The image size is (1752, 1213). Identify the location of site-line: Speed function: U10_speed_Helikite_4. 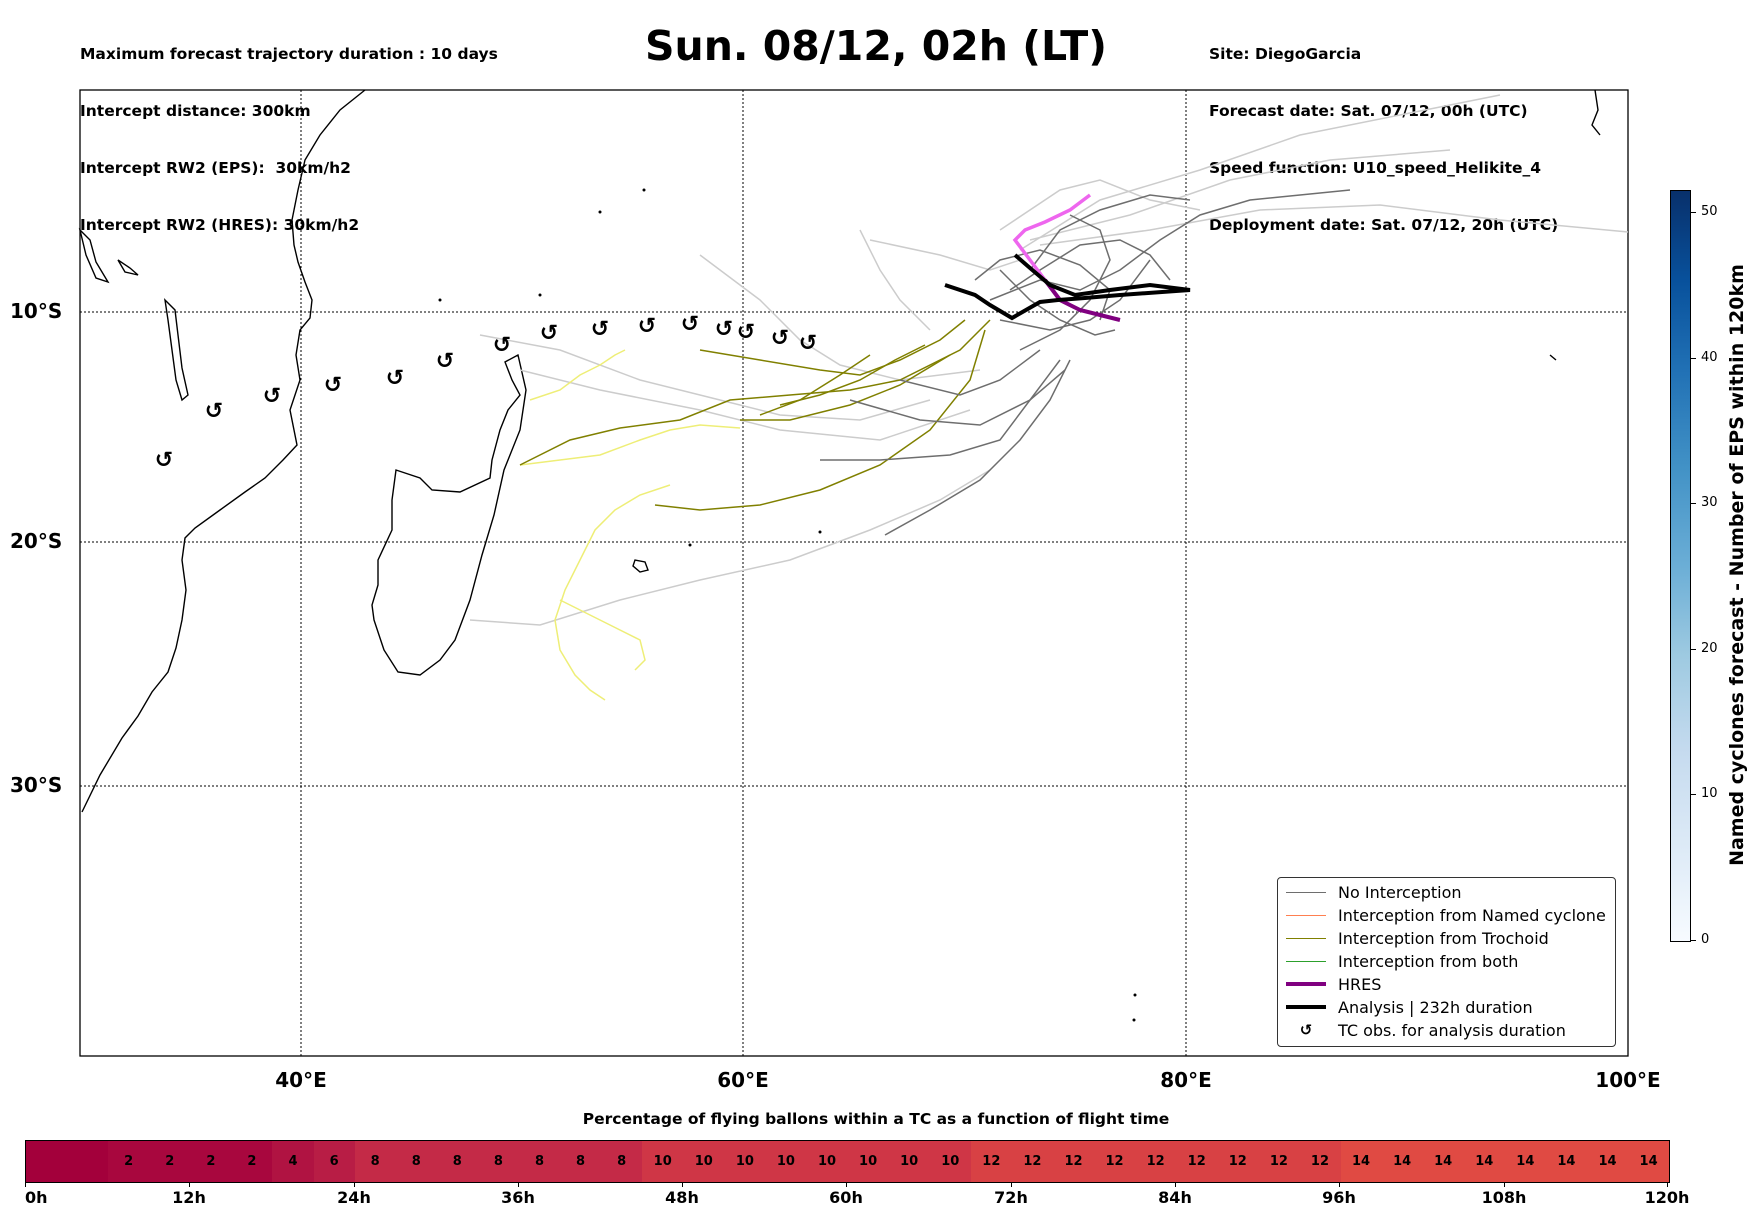
(1375, 168).